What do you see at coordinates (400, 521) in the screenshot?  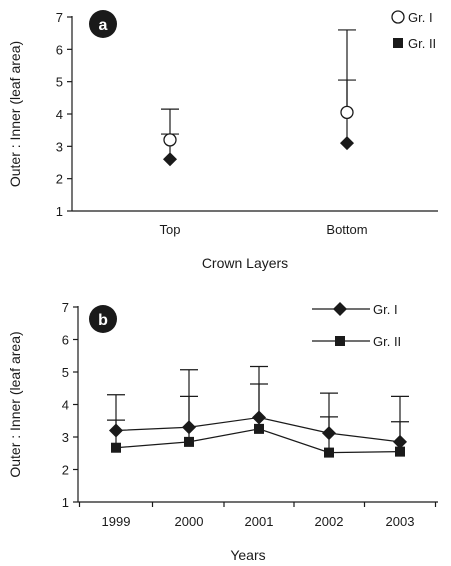 I see `x-tick-label: 2003` at bounding box center [400, 521].